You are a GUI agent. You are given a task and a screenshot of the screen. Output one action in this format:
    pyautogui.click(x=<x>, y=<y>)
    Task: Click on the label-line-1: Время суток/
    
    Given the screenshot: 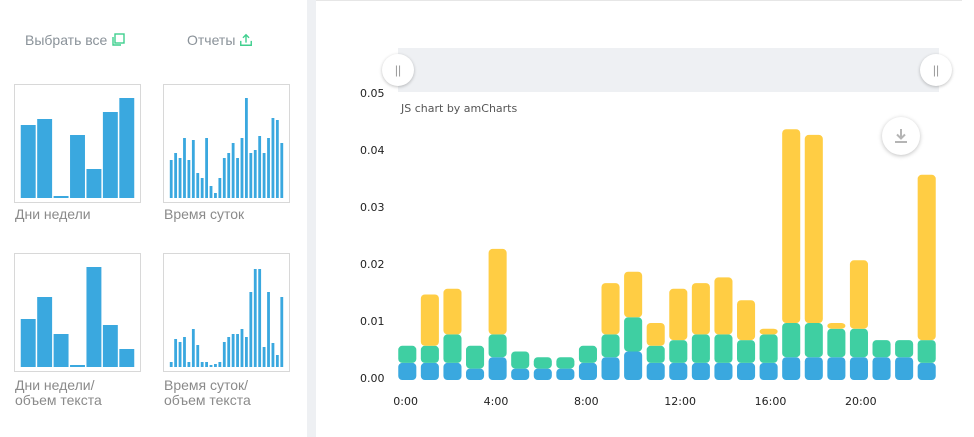 What is the action you would take?
    pyautogui.click(x=206, y=385)
    